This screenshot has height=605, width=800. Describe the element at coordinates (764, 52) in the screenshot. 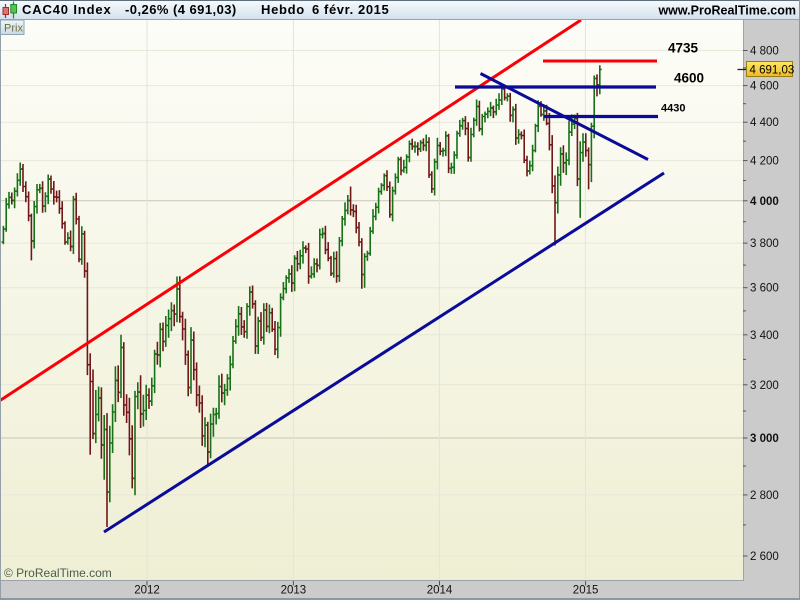

I see `svg-text: 4 800` at that location.